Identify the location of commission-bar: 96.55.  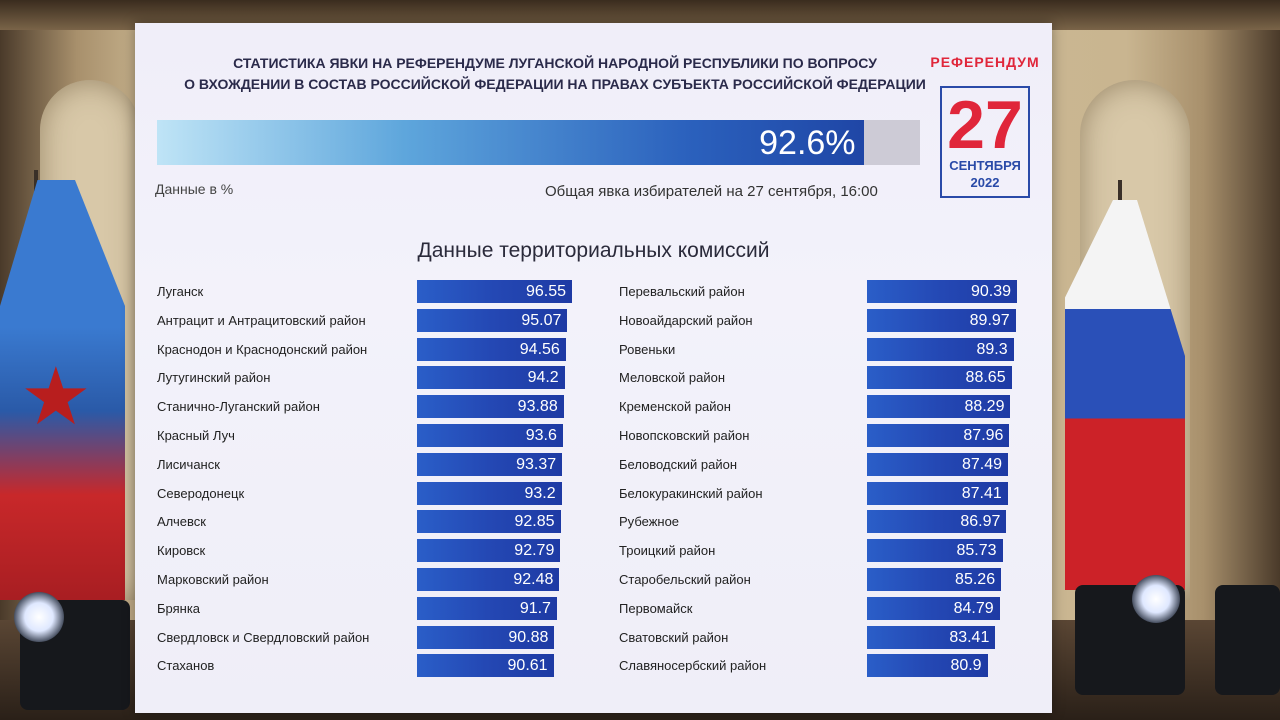
(494, 291).